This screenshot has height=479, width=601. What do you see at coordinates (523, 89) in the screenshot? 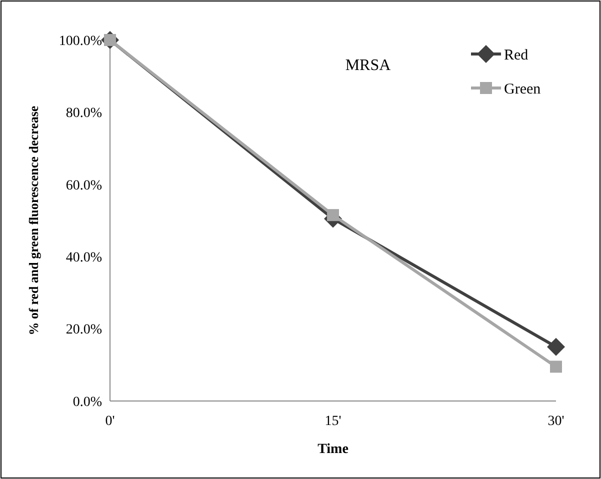
I see `legend-label: Green` at bounding box center [523, 89].